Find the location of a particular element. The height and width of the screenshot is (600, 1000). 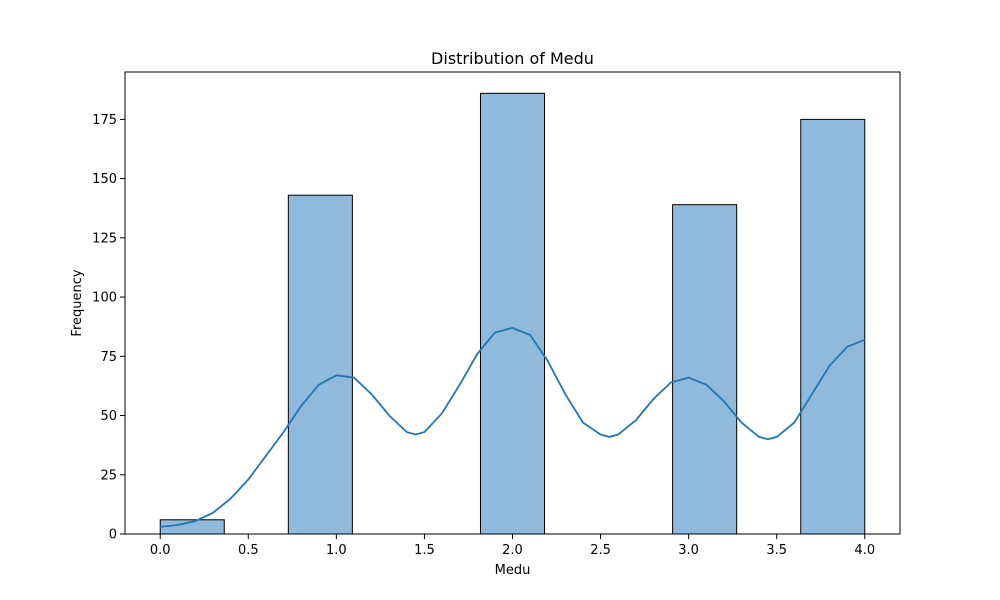

x-tick-label-5: 2.5 is located at coordinates (600, 550).